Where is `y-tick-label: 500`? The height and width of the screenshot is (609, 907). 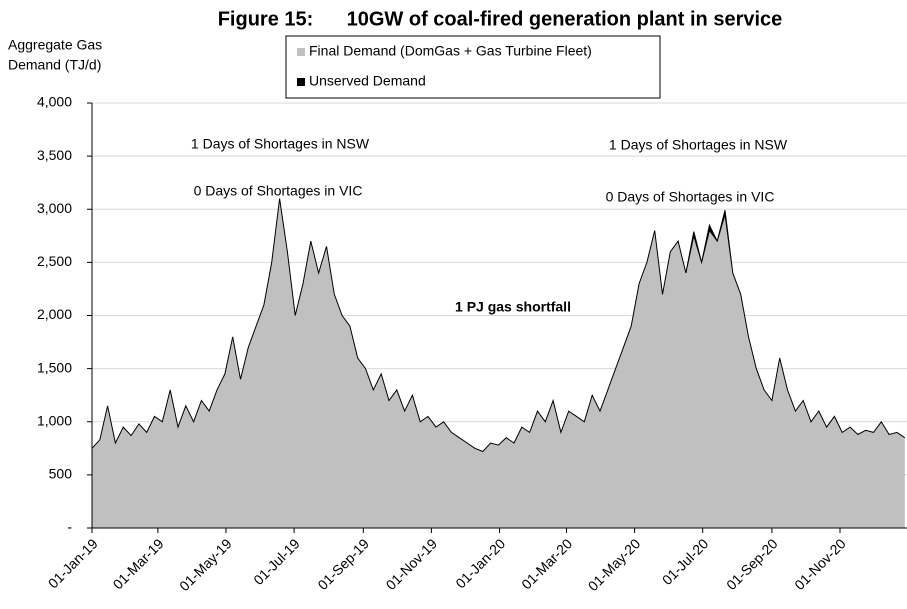 y-tick-label: 500 is located at coordinates (61, 474).